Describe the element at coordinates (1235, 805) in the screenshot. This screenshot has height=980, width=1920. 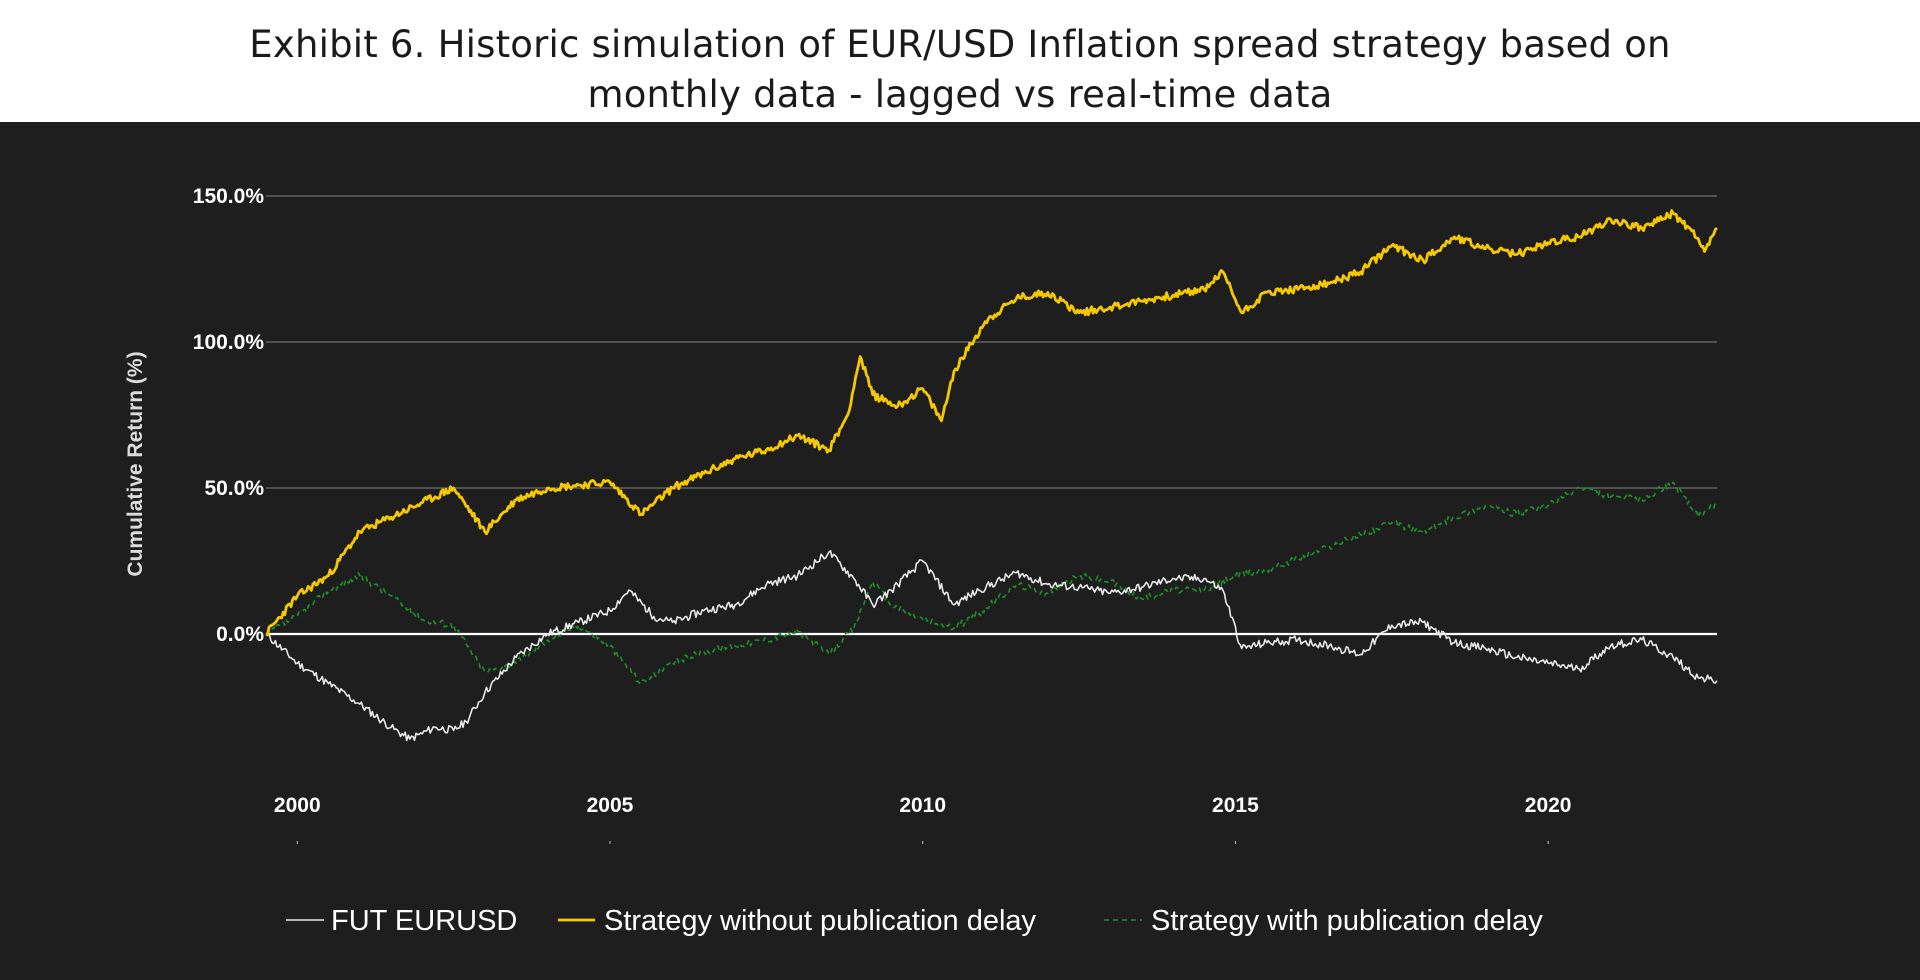
I see `x-tick-label: 2015` at that location.